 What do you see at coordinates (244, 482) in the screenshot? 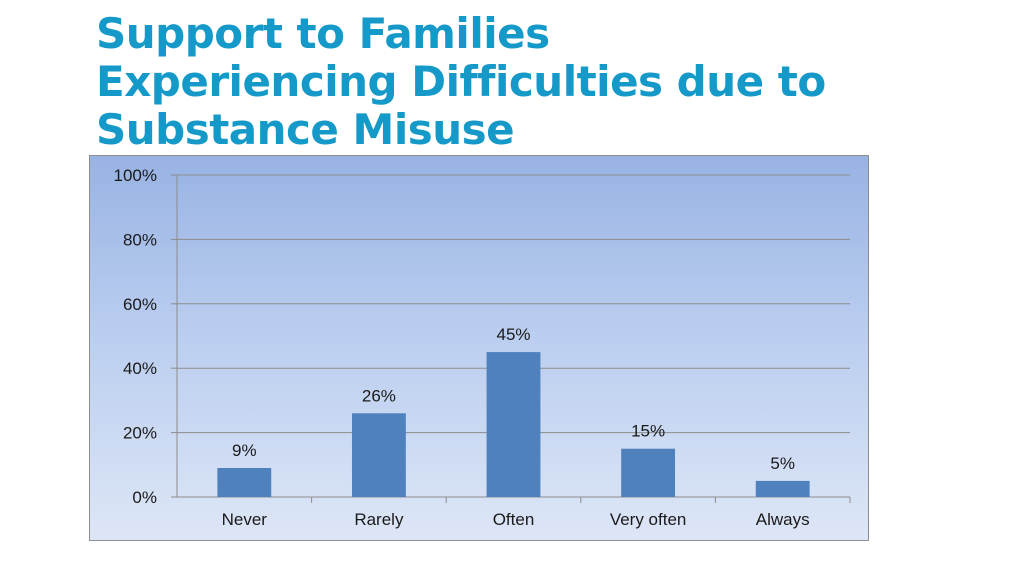
I see `bar-never` at bounding box center [244, 482].